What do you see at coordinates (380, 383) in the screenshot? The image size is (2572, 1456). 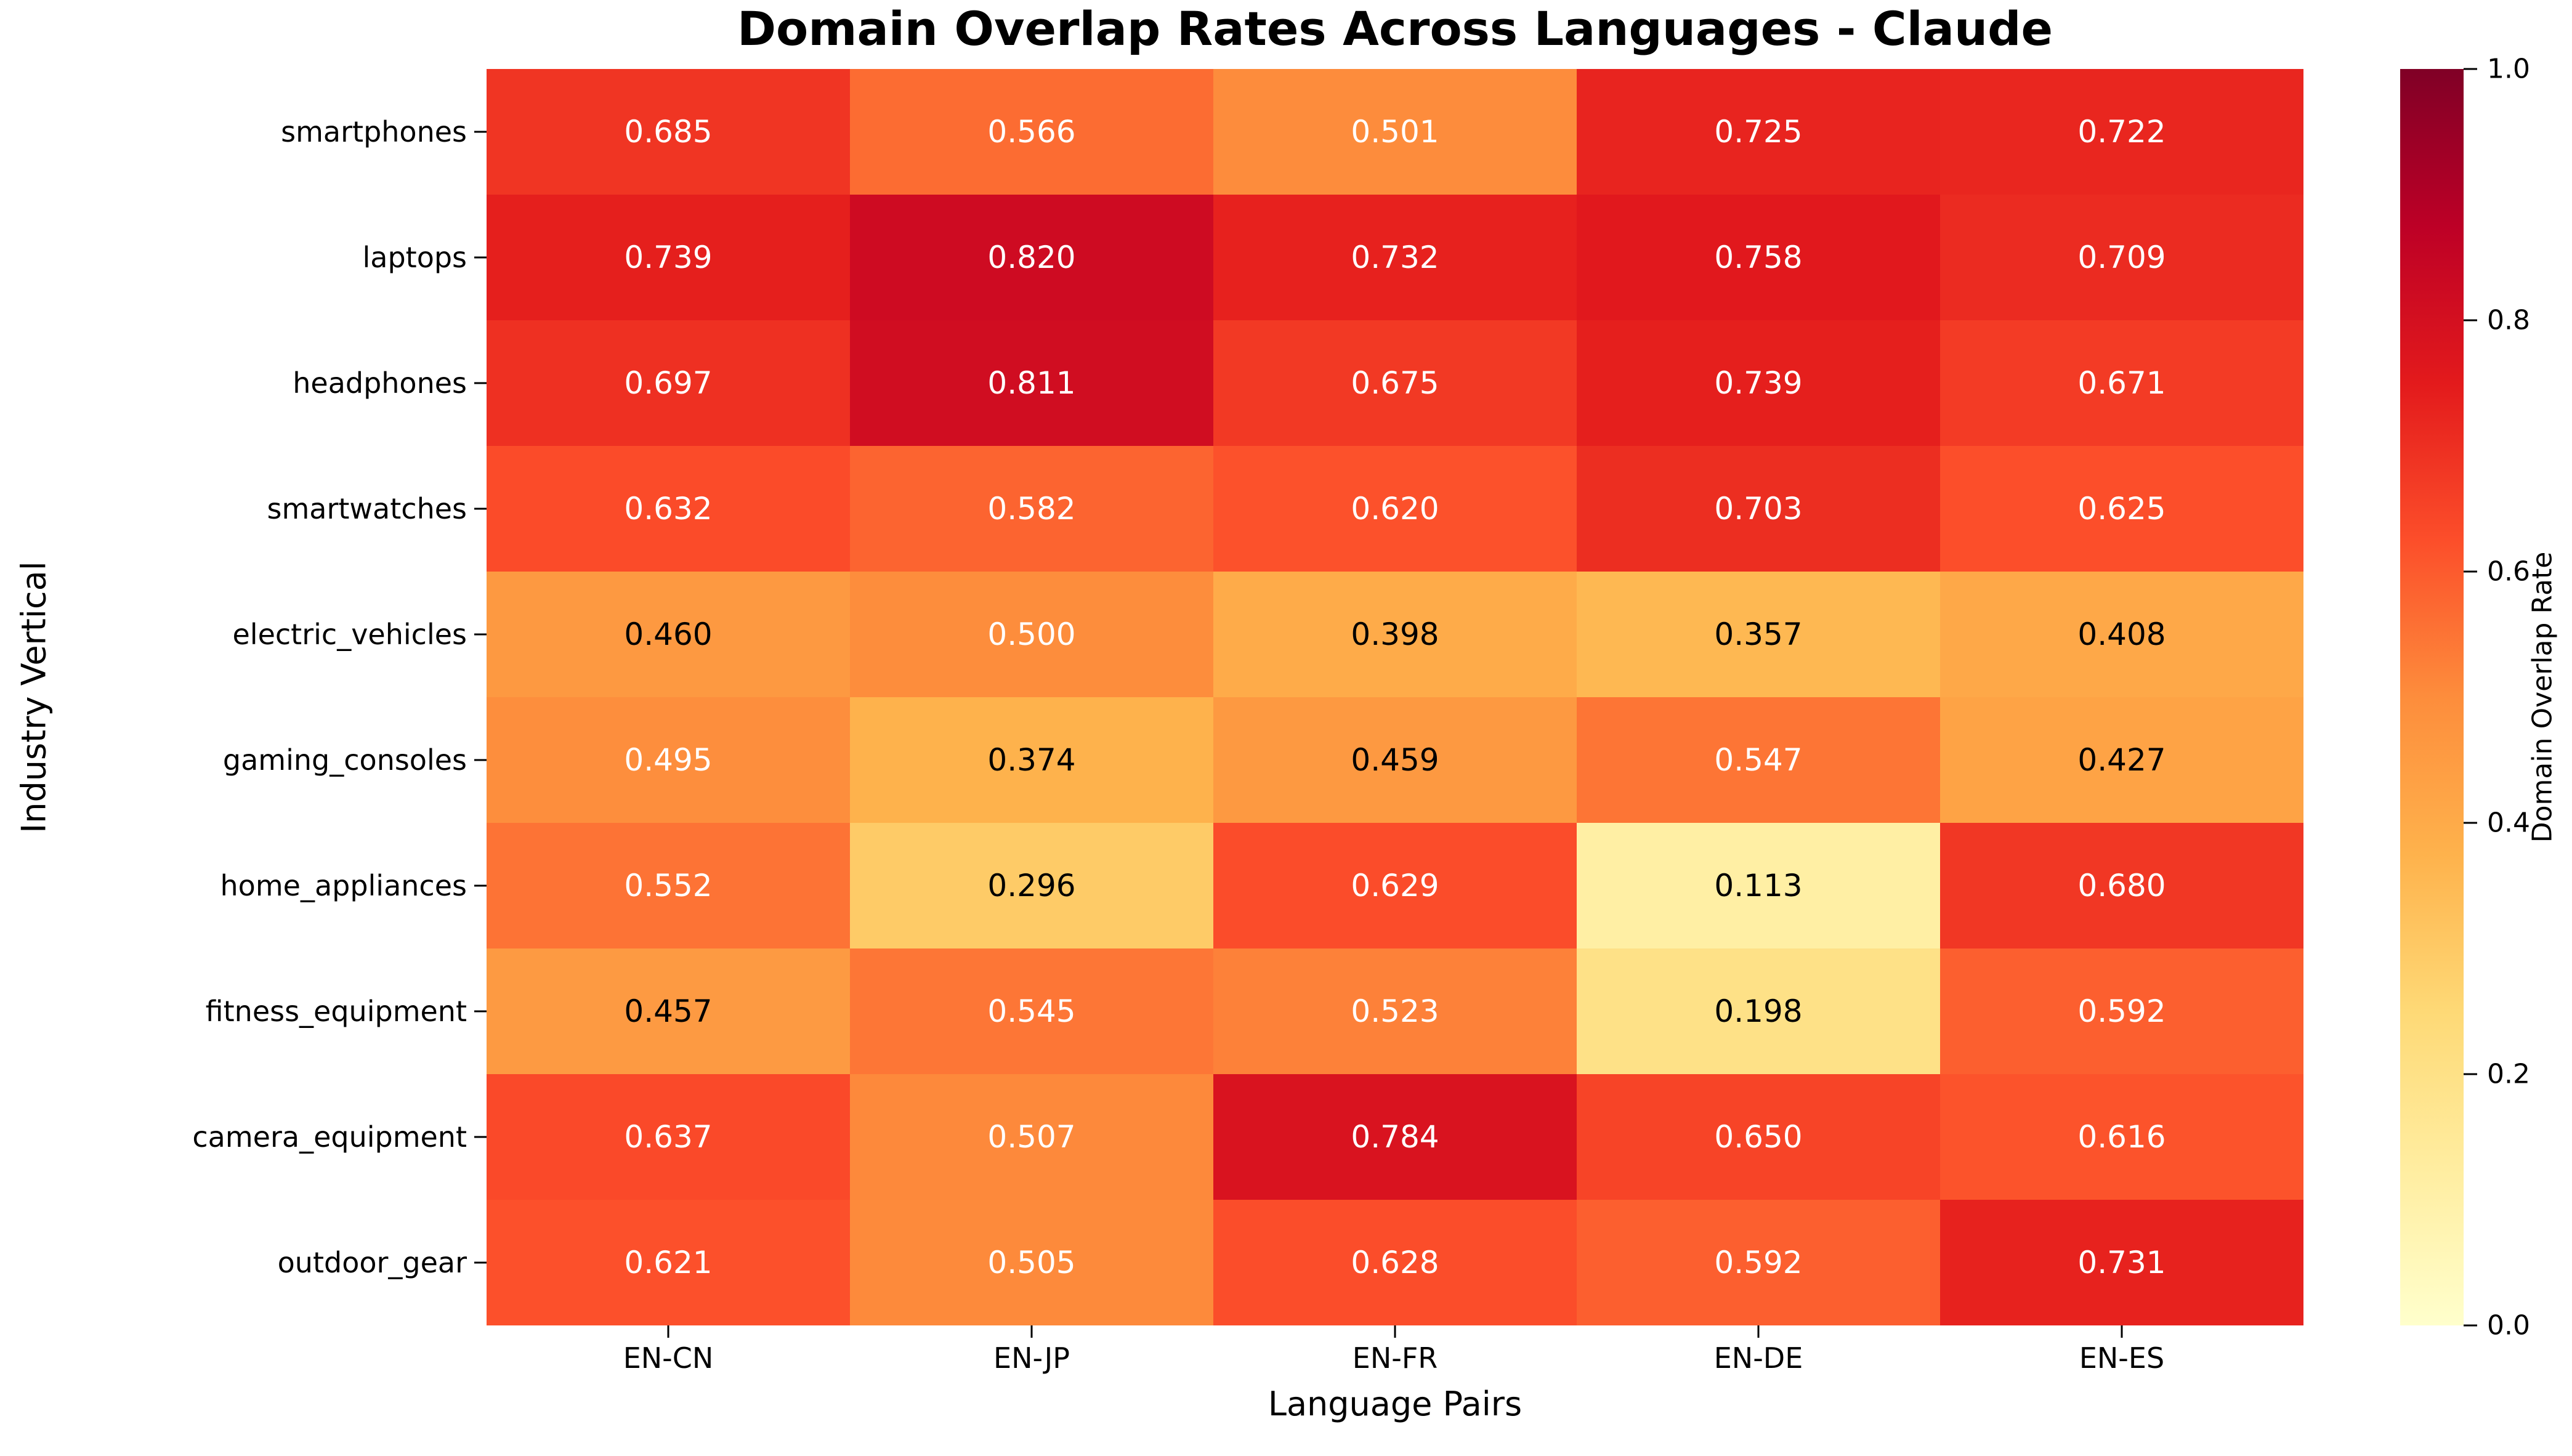 I see `y-tick-label-headphones: headphones` at bounding box center [380, 383].